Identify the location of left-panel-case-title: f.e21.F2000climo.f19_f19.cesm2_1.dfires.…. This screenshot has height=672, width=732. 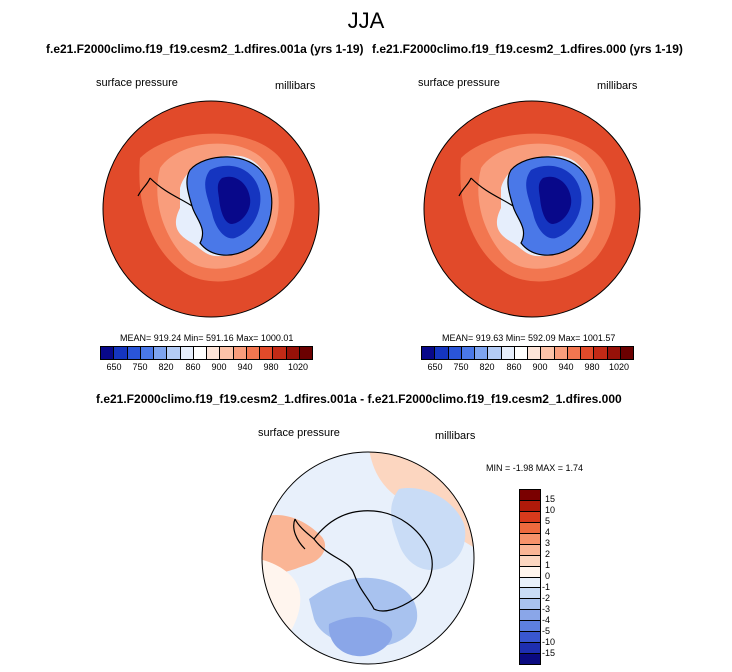
(205, 49).